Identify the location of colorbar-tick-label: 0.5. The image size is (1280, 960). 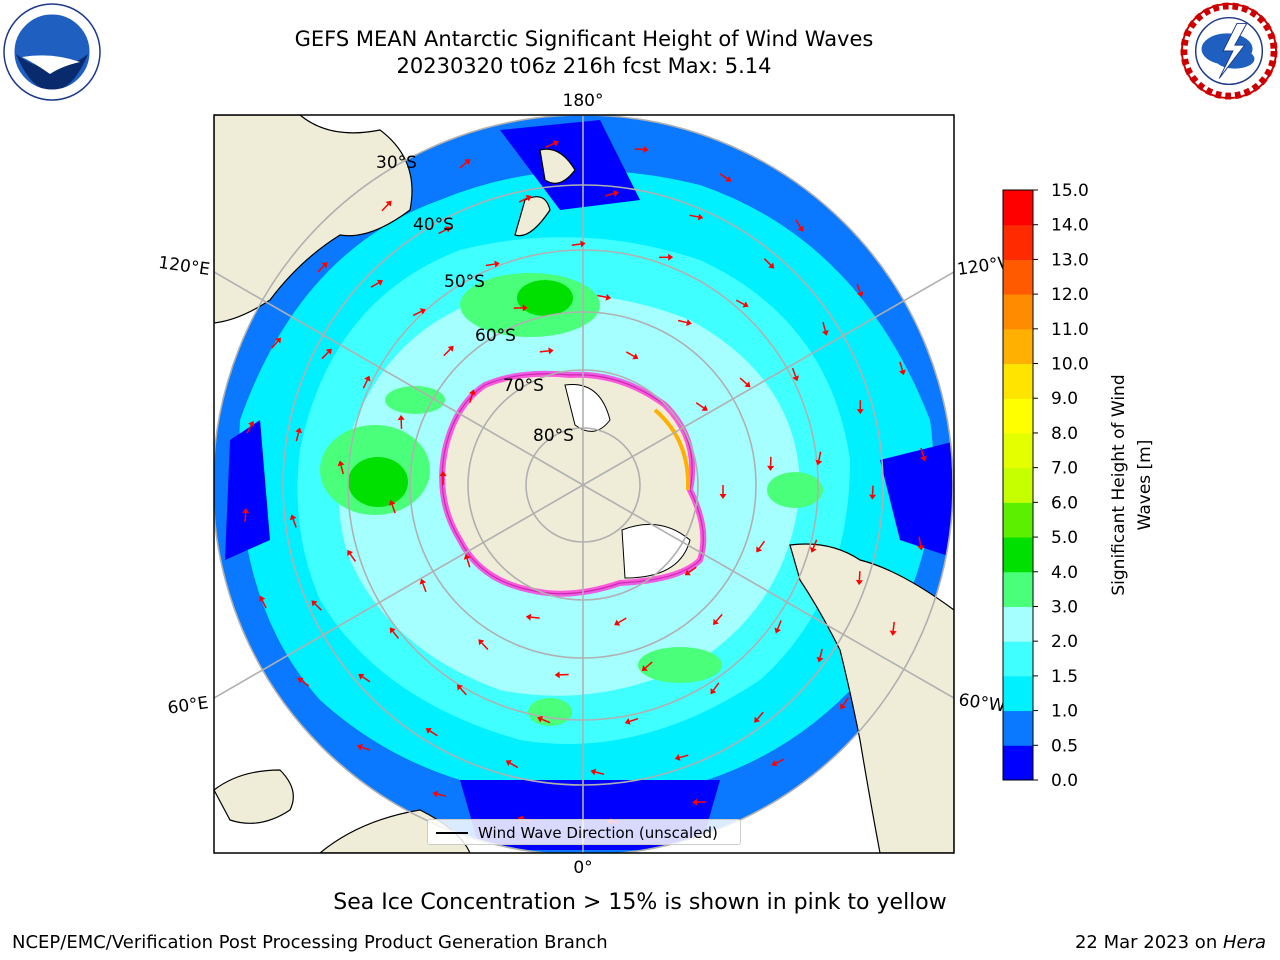
(1064, 746).